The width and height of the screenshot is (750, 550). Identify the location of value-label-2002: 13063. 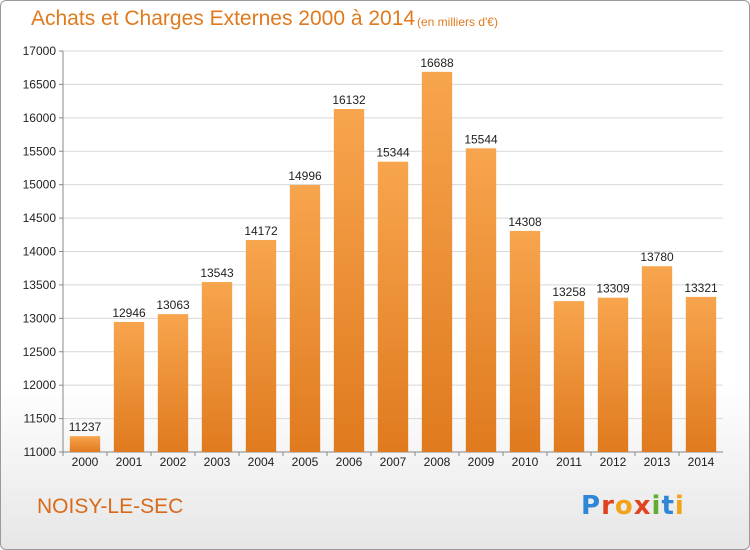
(173, 305).